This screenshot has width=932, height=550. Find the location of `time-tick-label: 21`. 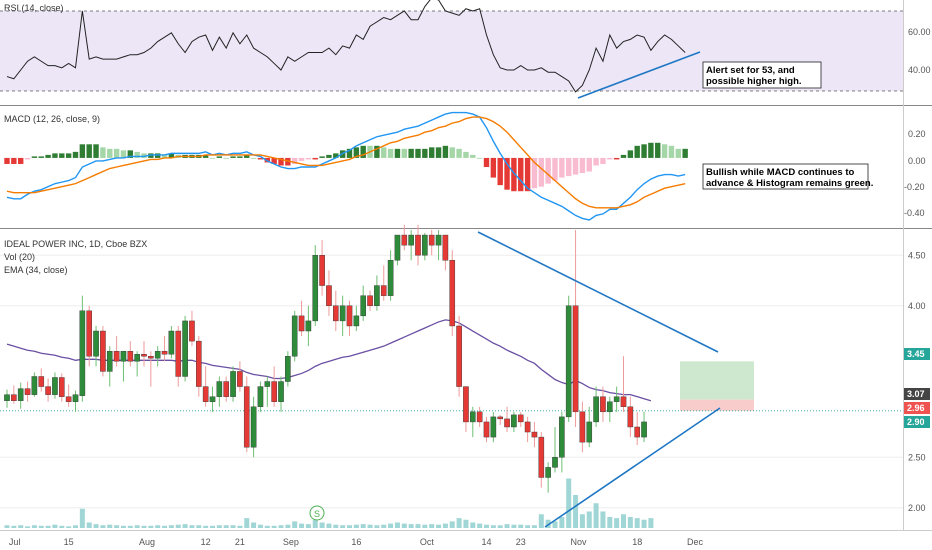

time-tick-label: 21 is located at coordinates (240, 542).